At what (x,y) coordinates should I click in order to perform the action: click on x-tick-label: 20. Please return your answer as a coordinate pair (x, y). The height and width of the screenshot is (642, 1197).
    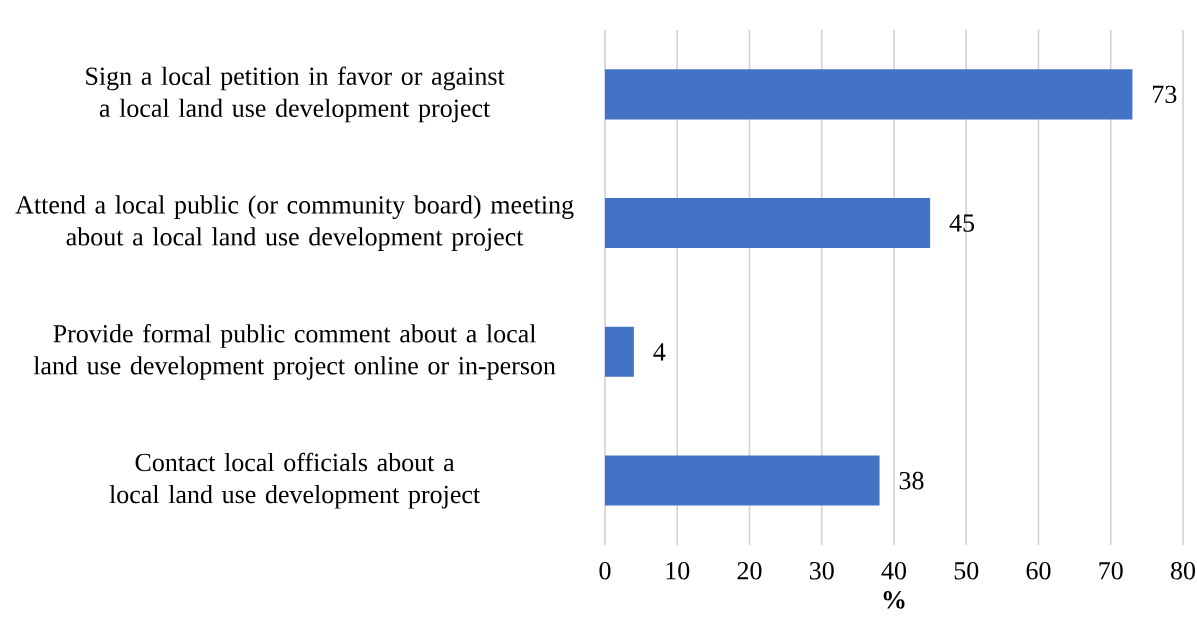
    Looking at the image, I should click on (749, 570).